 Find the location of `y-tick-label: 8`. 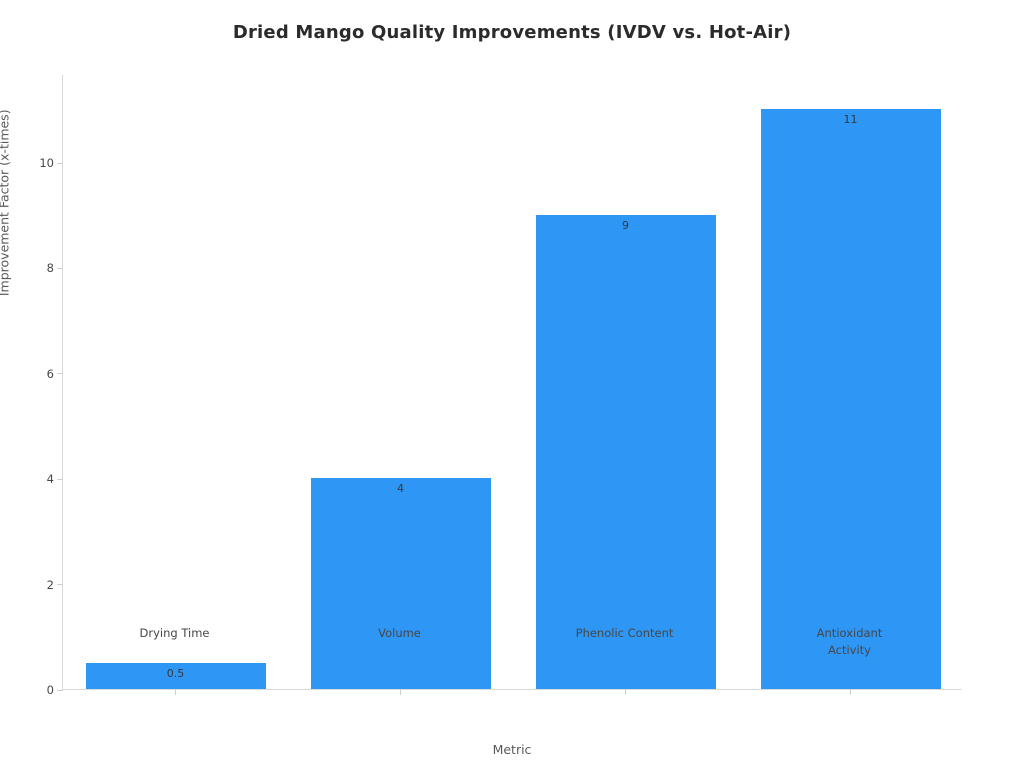

y-tick-label: 8 is located at coordinates (50, 268).